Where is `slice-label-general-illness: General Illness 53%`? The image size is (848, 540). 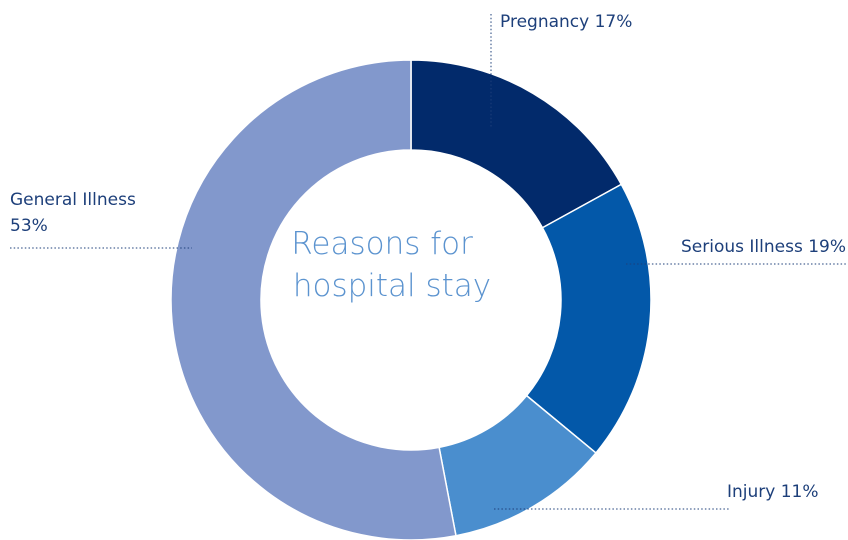 slice-label-general-illness: General Illness 53% is located at coordinates (73, 213).